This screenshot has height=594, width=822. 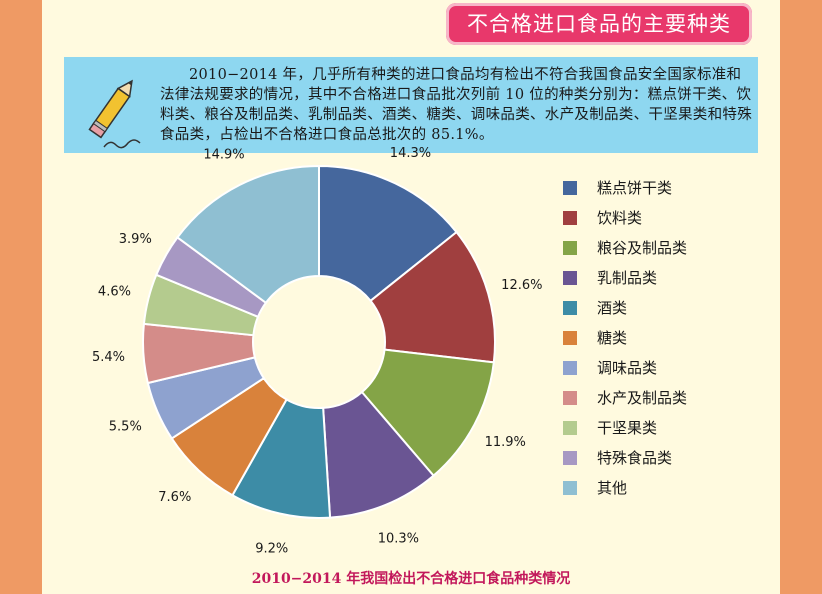 What do you see at coordinates (505, 442) in the screenshot?
I see `slice-data-label: 11.9%` at bounding box center [505, 442].